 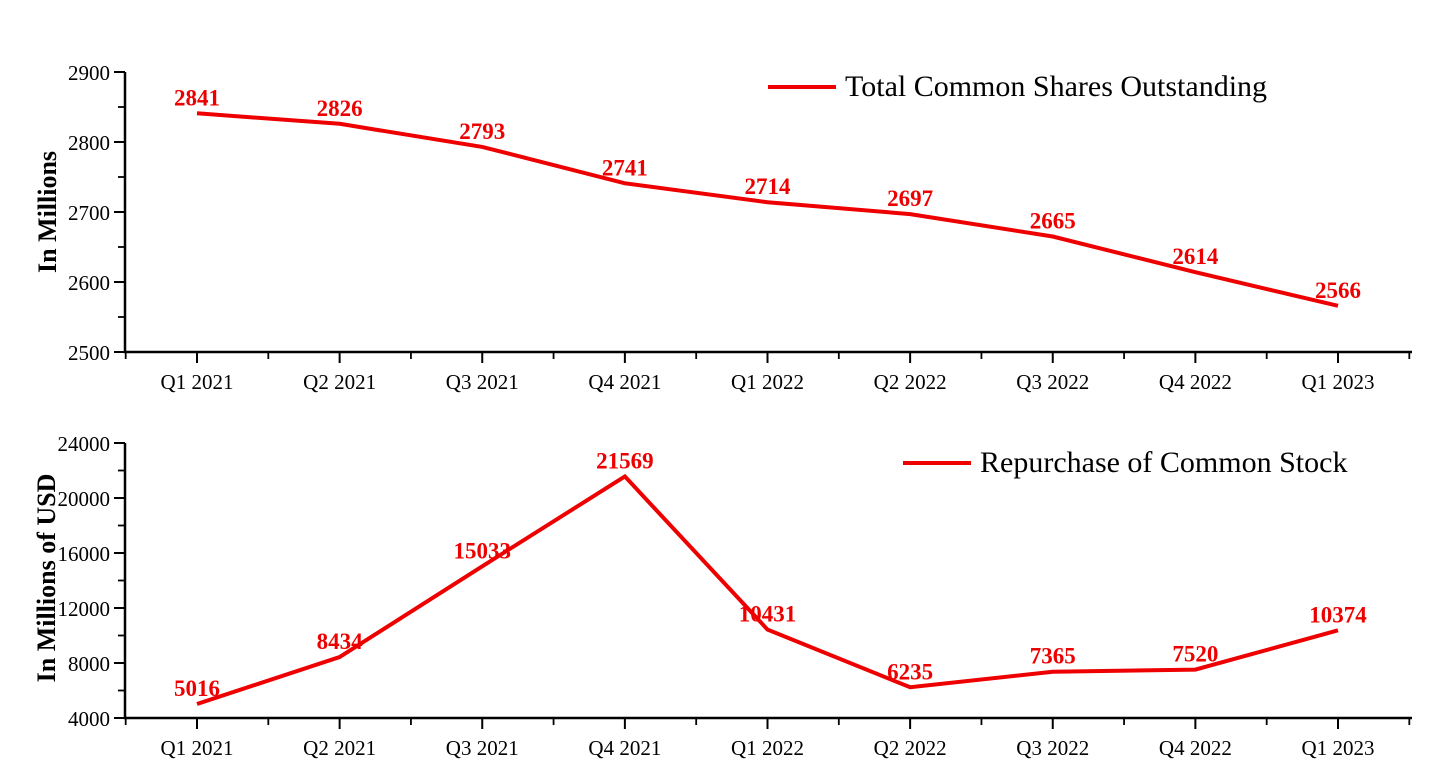 I want to click on data-point-label: 10431, so click(x=768, y=614).